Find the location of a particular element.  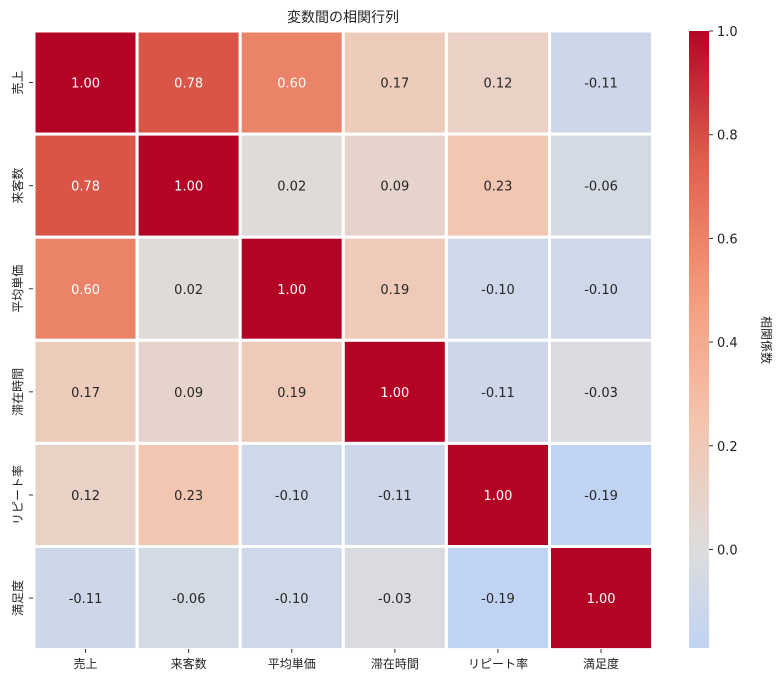

y-tick-label: リピート率 is located at coordinates (17, 495).